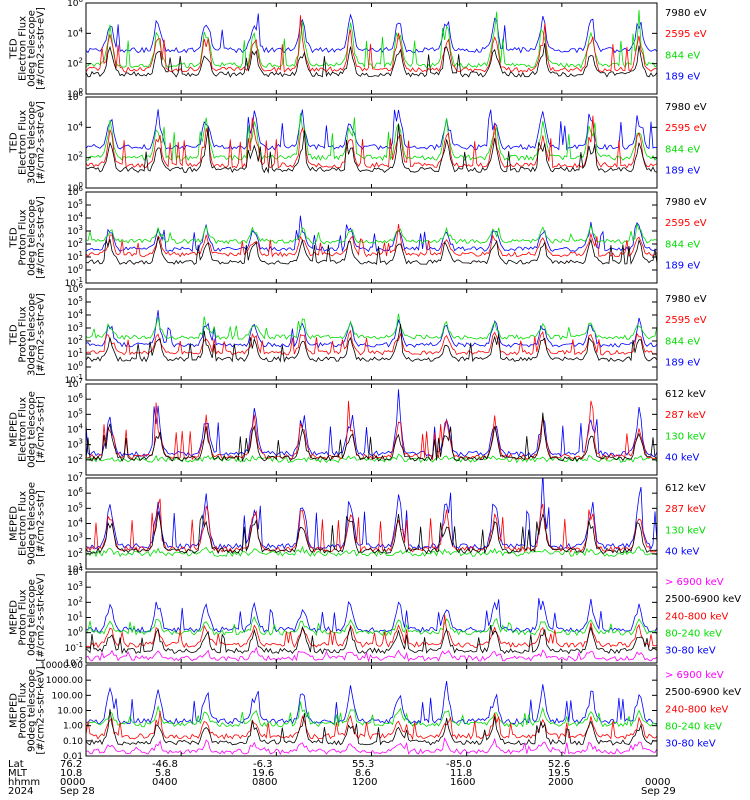 The height and width of the screenshot is (800, 750). What do you see at coordinates (71, 764) in the screenshot?
I see `lat-value: 76.2` at bounding box center [71, 764].